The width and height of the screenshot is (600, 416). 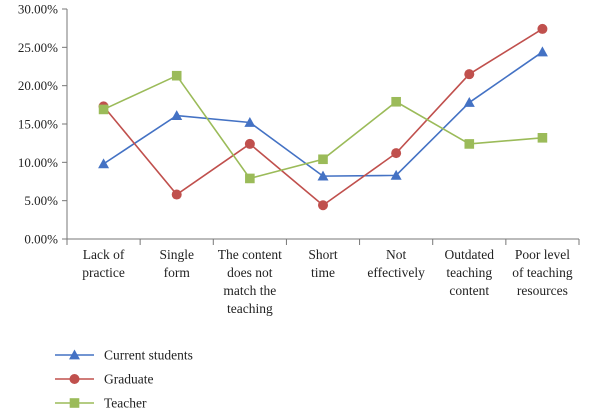 What do you see at coordinates (176, 263) in the screenshot?
I see `x-category-label: Single form` at bounding box center [176, 263].